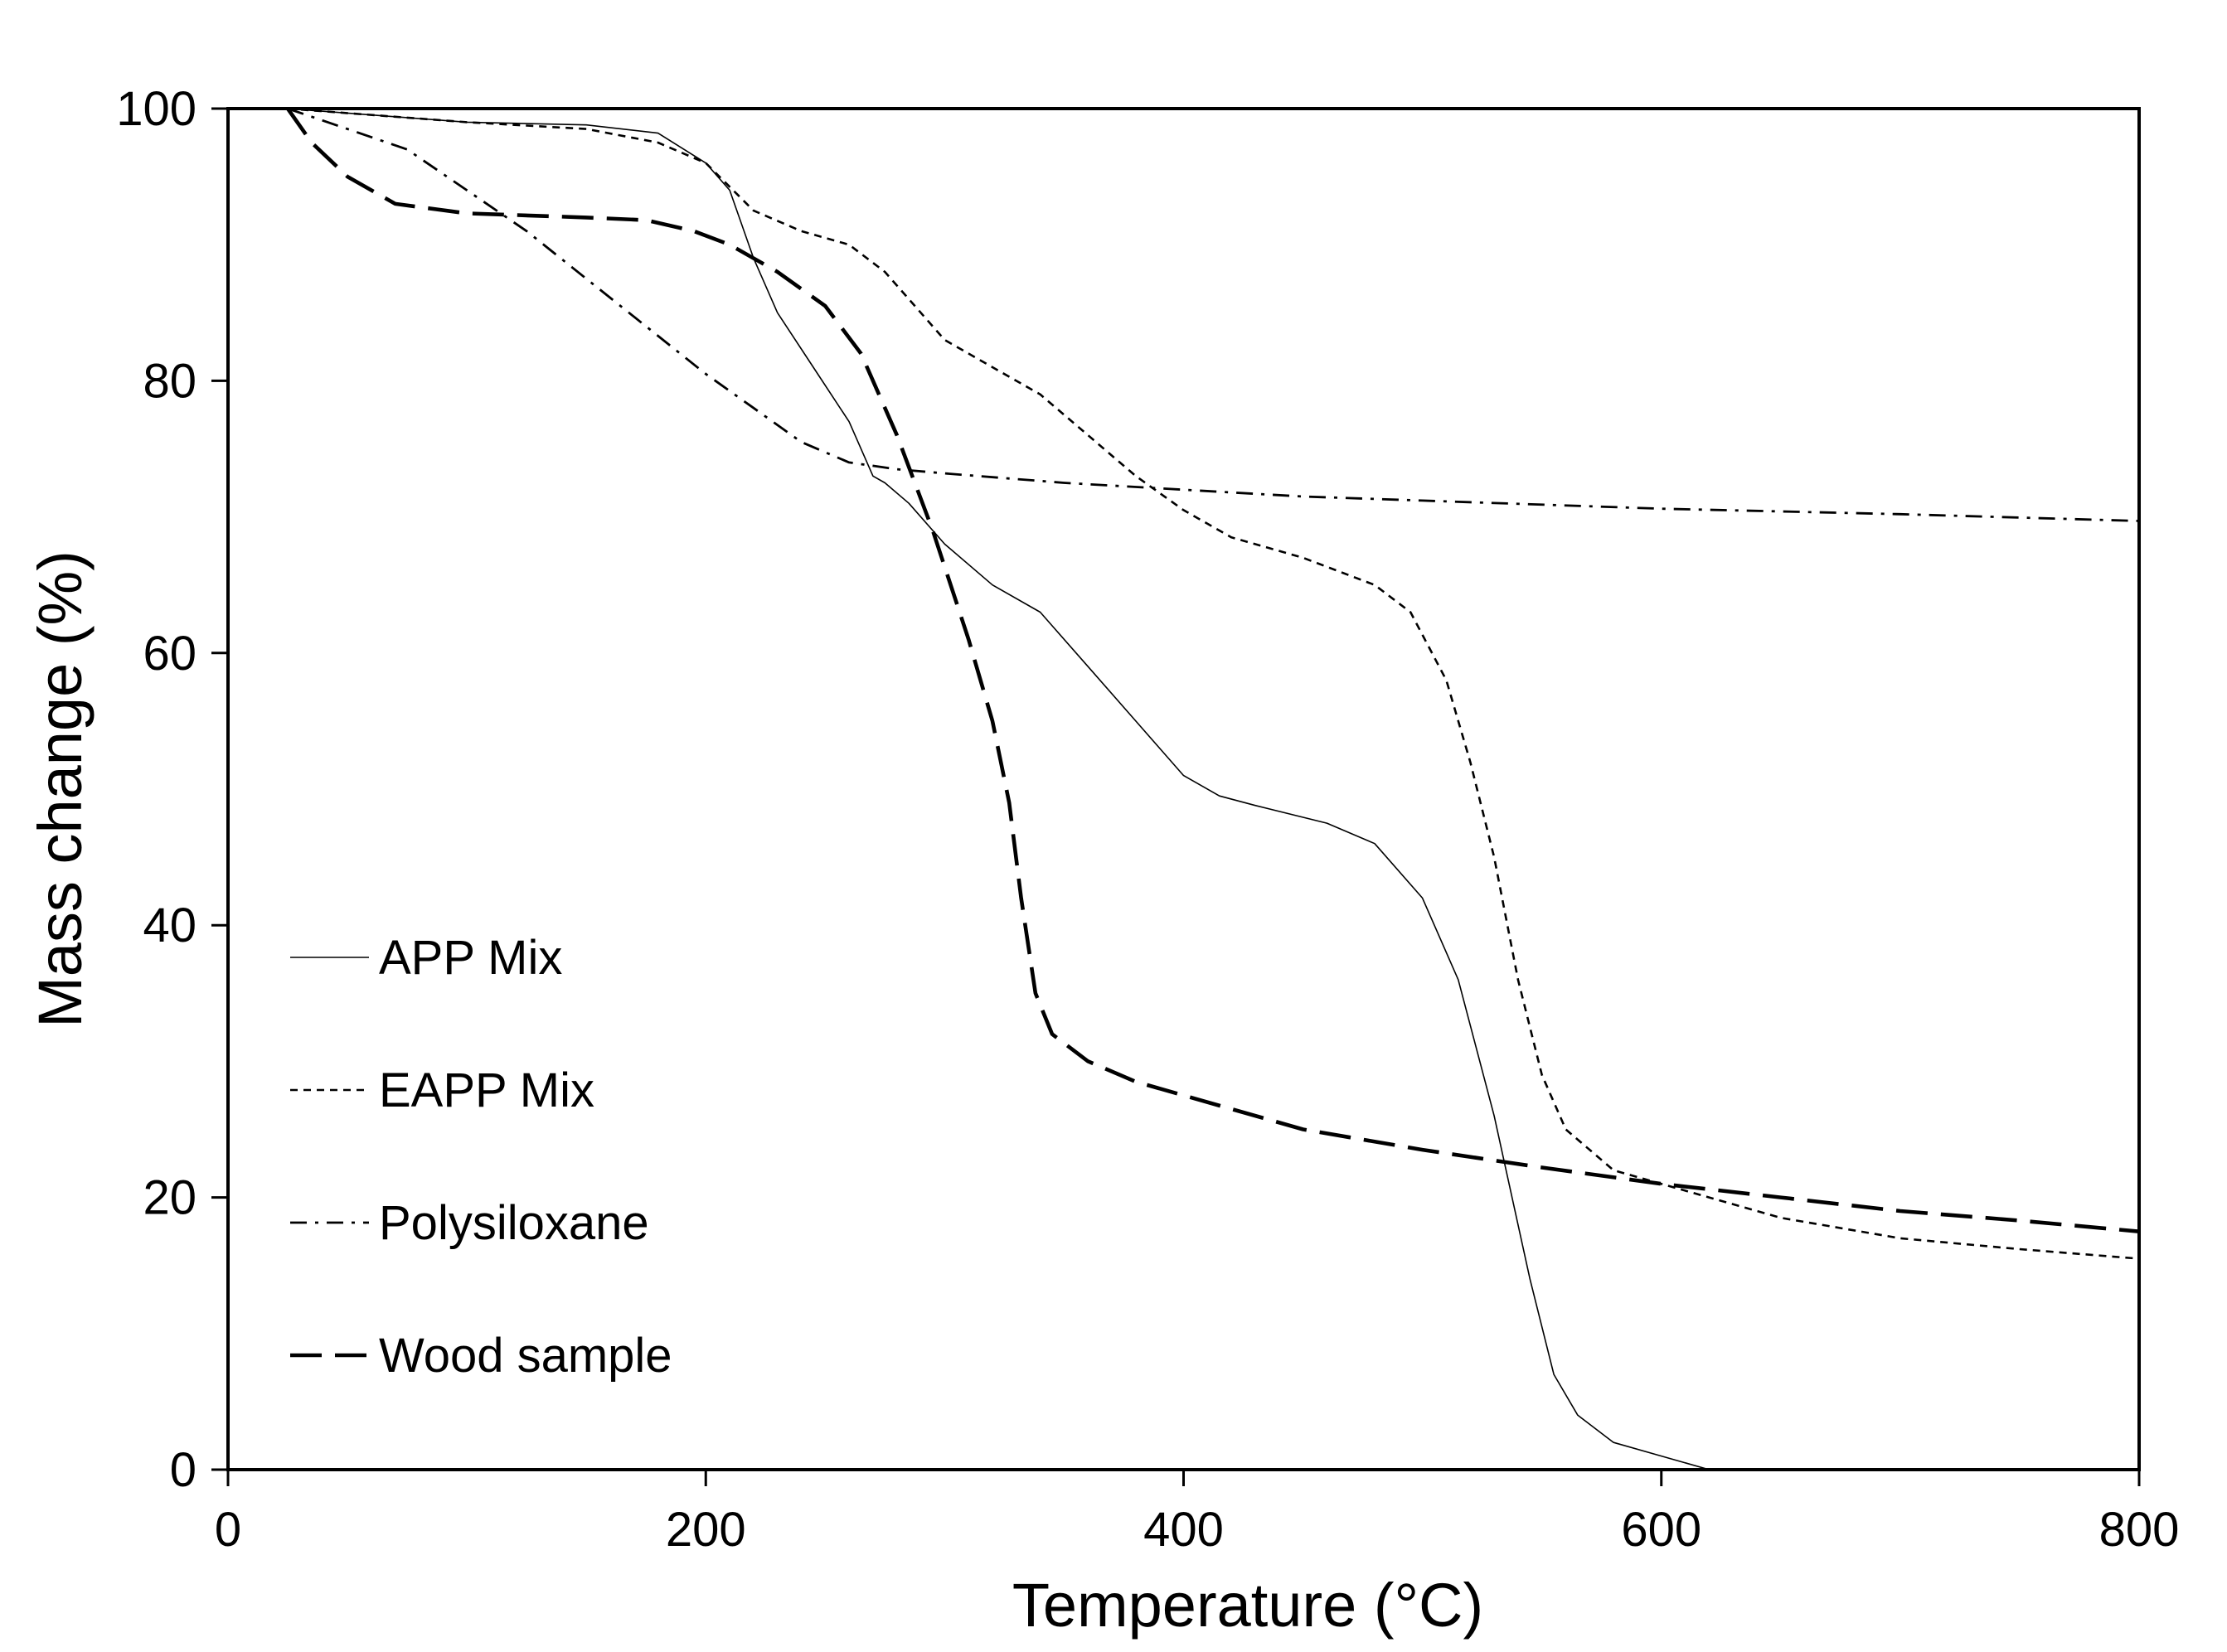  I want to click on y-axis-title: Mass change (%), so click(60, 789).